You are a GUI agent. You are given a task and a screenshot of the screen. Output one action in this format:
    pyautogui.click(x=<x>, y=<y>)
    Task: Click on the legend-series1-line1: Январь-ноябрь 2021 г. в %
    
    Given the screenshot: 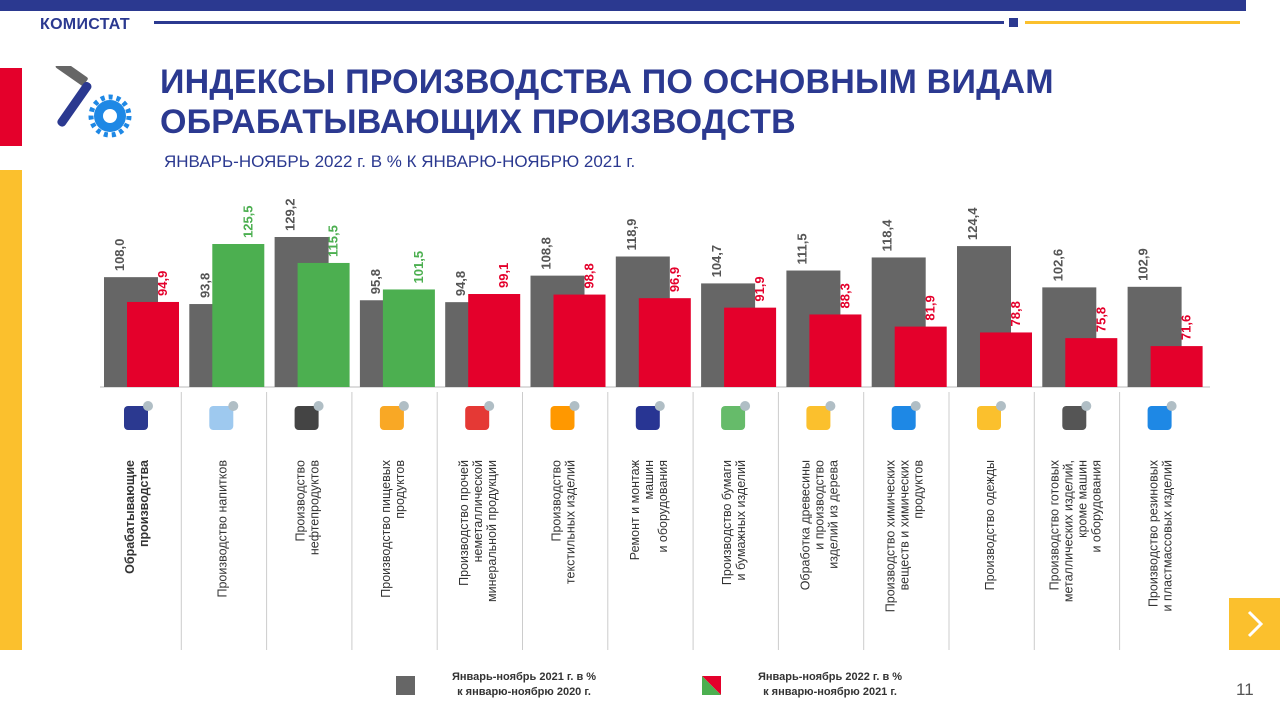 What is the action you would take?
    pyautogui.click(x=524, y=677)
    